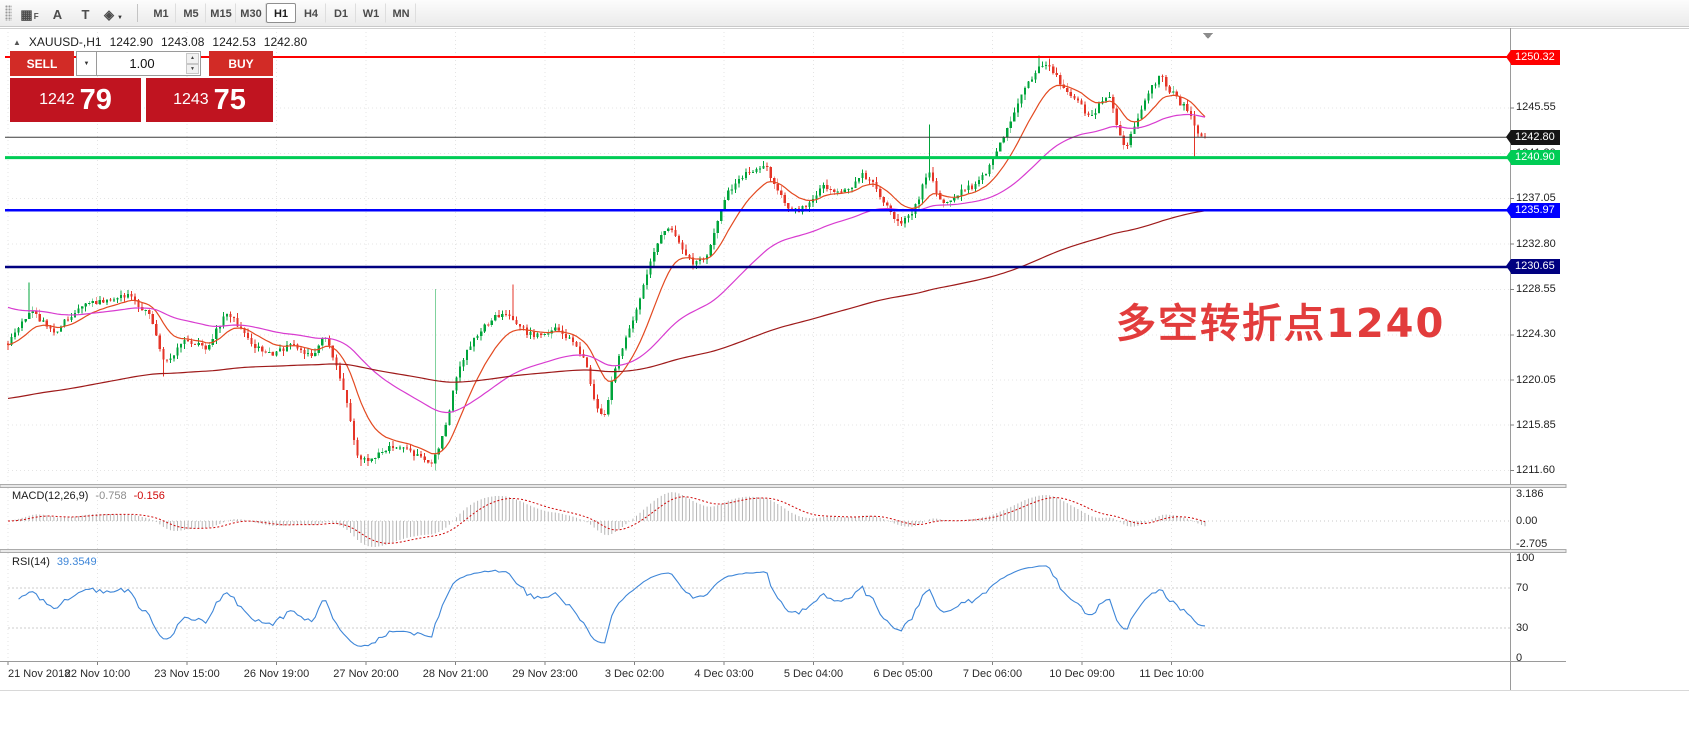 This screenshot has height=748, width=1689. I want to click on timeframe-buttons: M1 M5 M15 M30 H1 H4 D1 W1 MN, so click(281, 13).